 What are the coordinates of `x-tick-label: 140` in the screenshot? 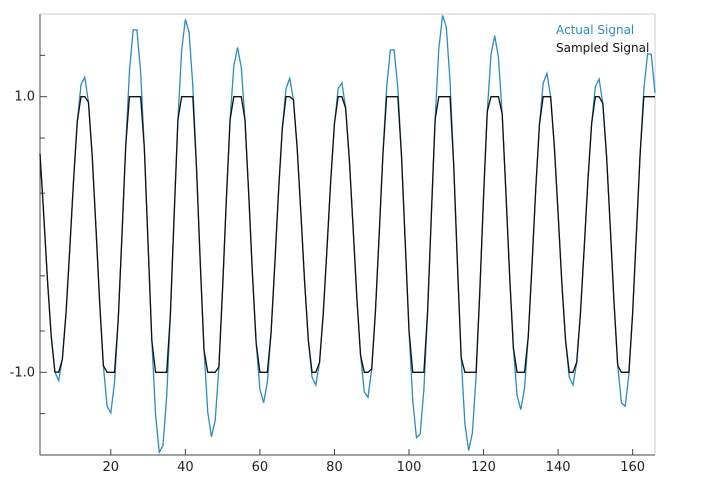 It's located at (558, 467).